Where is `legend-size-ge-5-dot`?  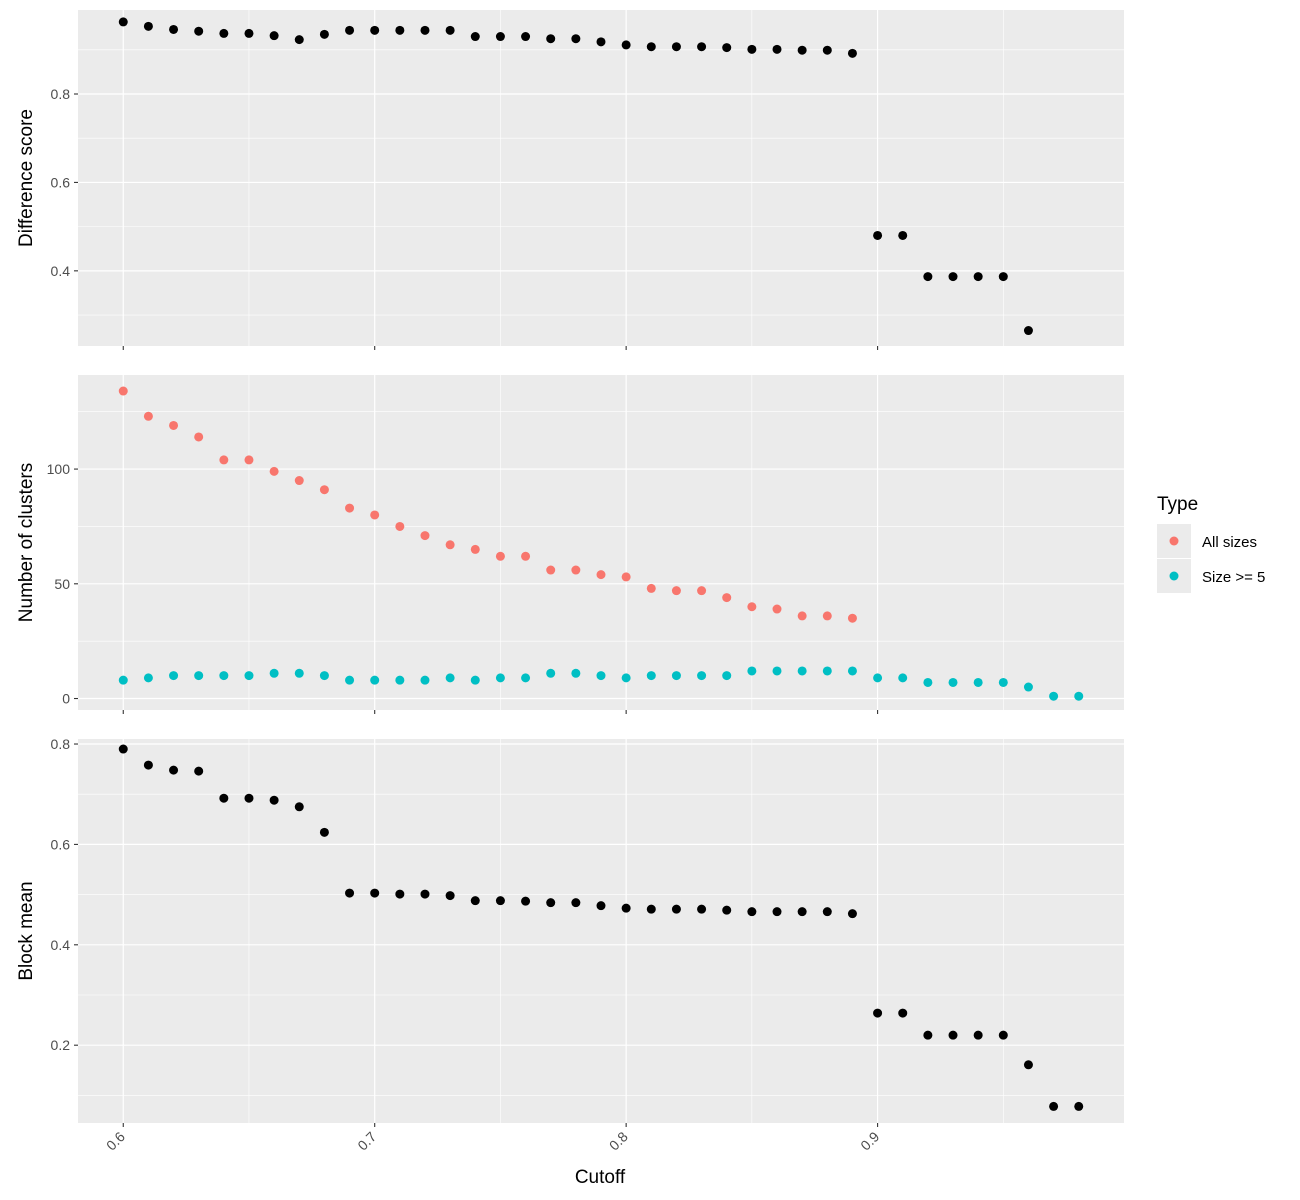 legend-size-ge-5-dot is located at coordinates (1174, 576).